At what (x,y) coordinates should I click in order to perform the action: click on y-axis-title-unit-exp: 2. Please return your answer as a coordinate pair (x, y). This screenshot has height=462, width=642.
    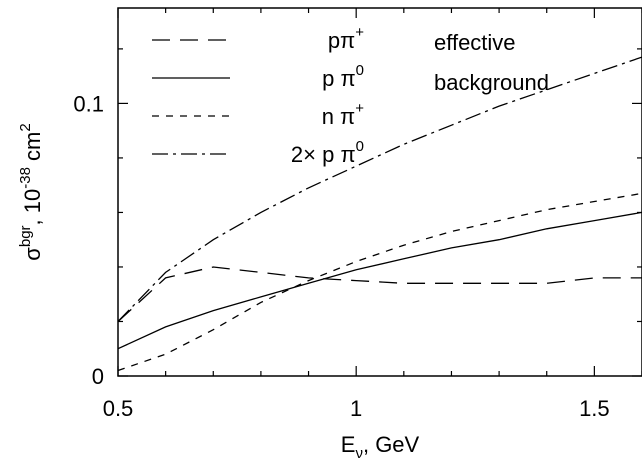
    Looking at the image, I should click on (25, 127).